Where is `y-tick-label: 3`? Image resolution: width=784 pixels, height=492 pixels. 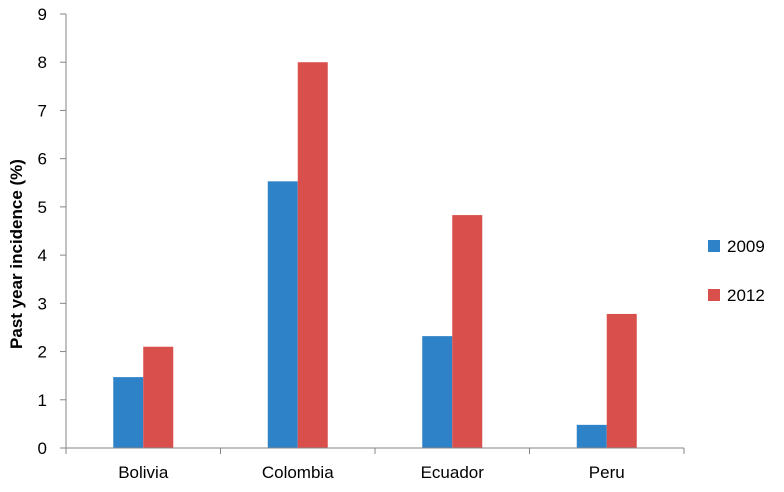
y-tick-label: 3 is located at coordinates (42, 303).